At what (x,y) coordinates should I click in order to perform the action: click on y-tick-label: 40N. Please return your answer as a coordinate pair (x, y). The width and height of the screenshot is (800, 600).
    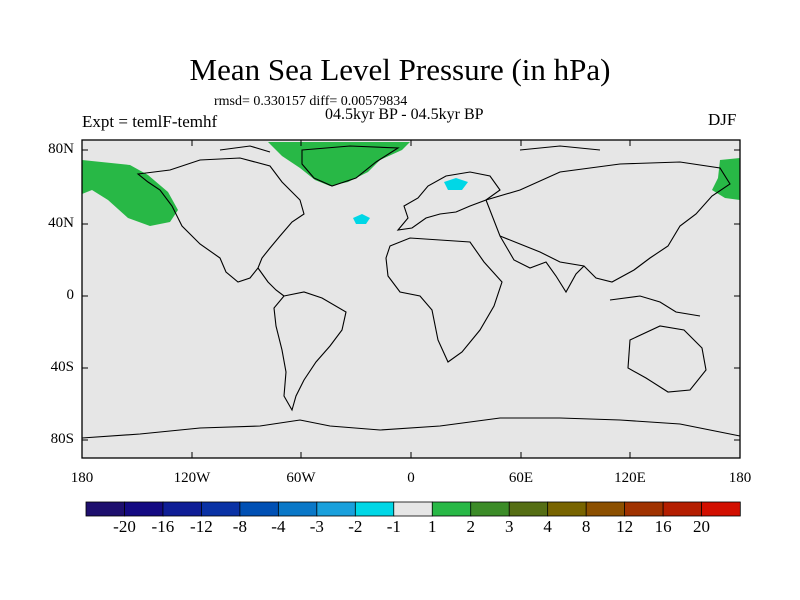
    Looking at the image, I should click on (61, 223).